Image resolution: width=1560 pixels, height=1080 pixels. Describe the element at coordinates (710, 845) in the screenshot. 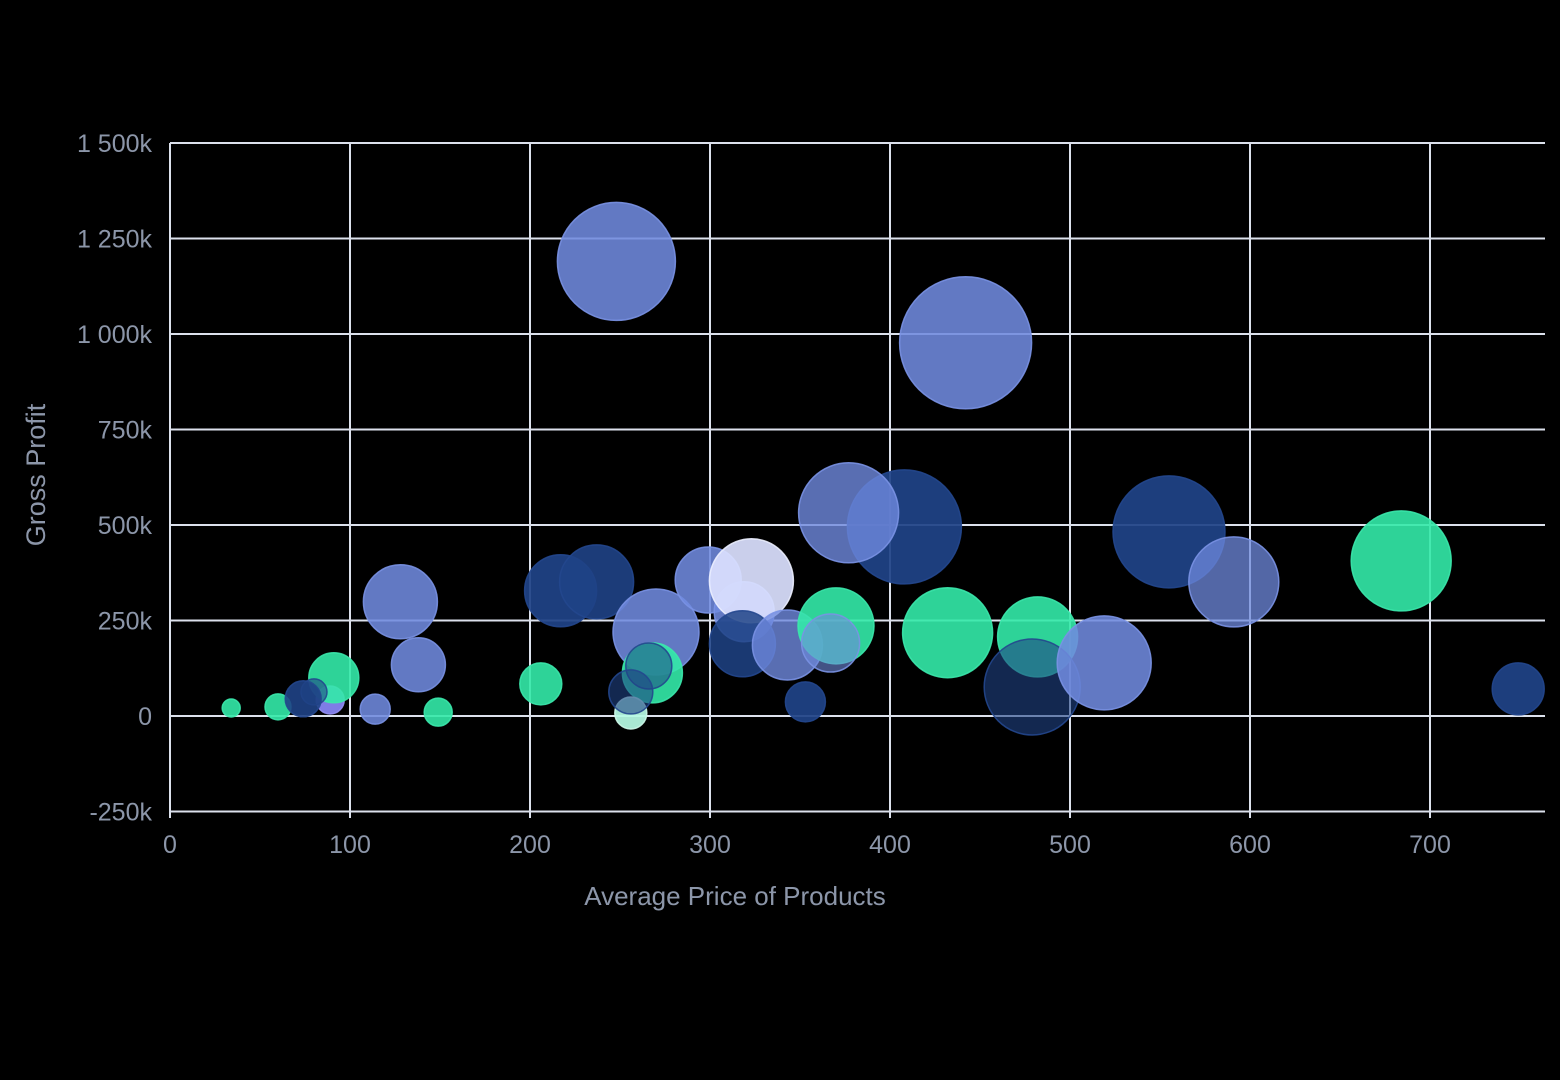

I see `x-tick-label: 300` at that location.